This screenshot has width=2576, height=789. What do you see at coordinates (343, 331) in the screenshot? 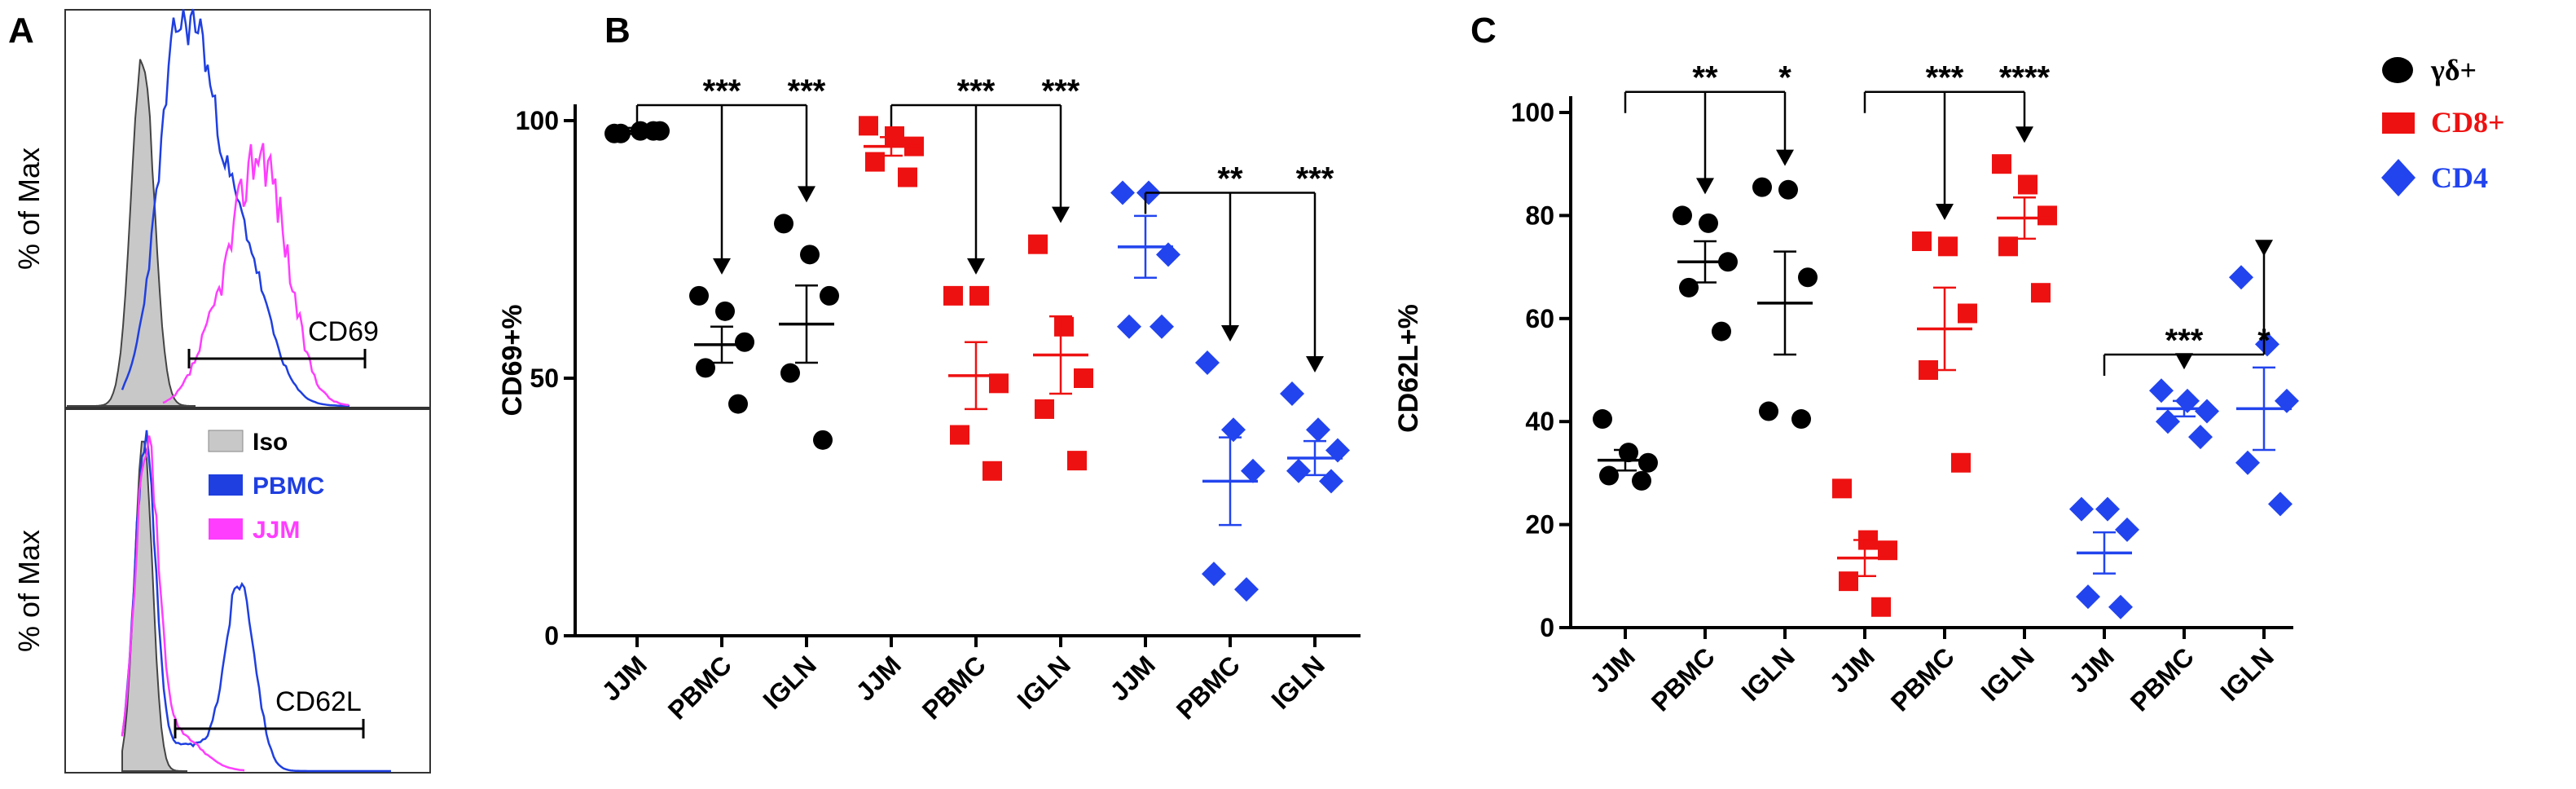
I see `cd69-gate-label: CD69` at bounding box center [343, 331].